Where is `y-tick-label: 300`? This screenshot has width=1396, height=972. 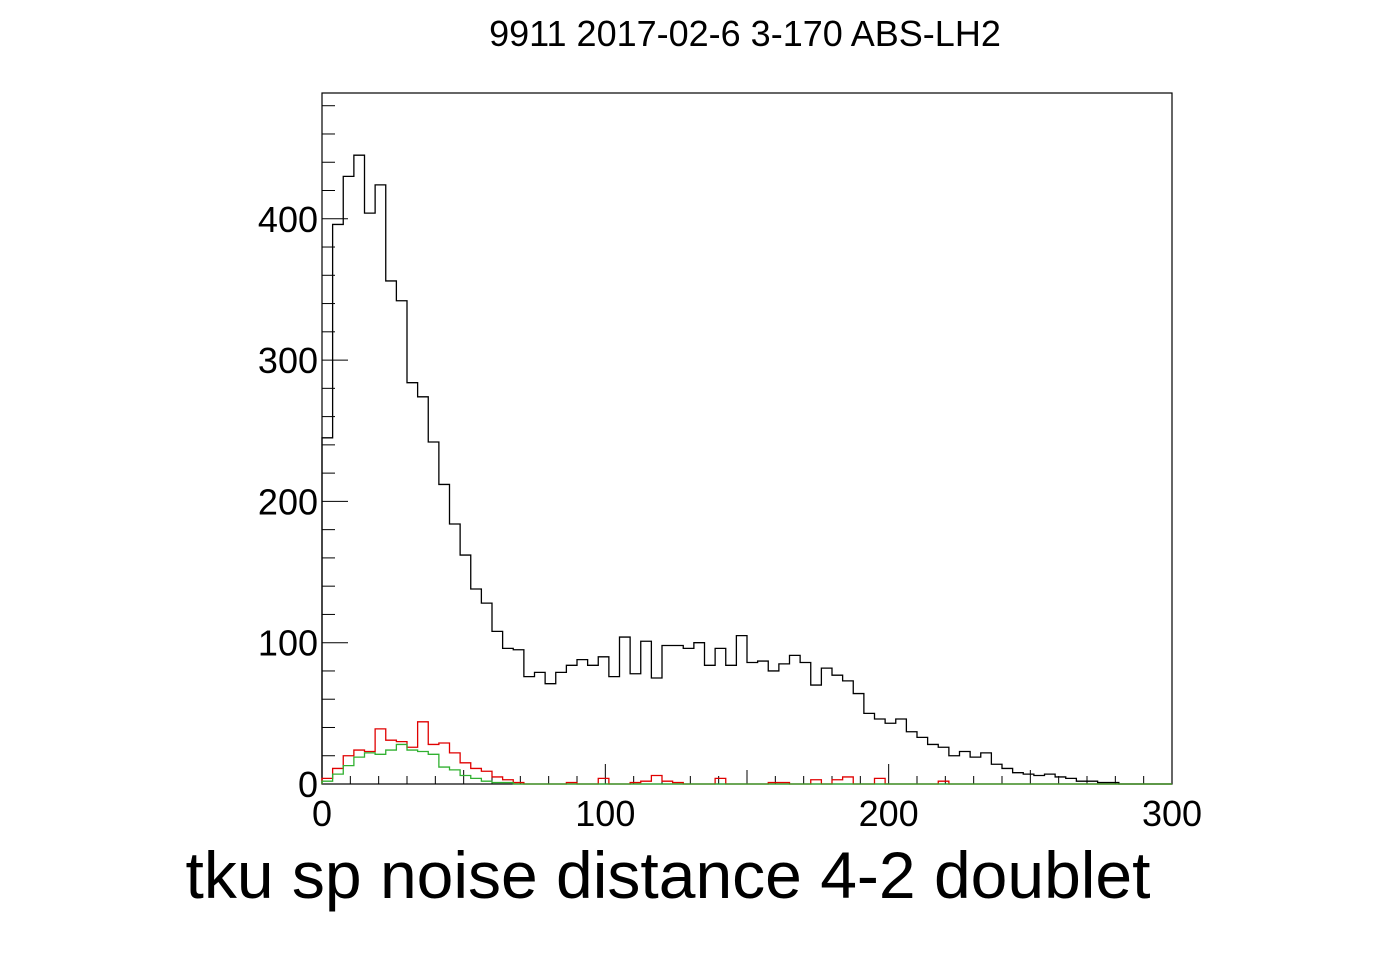
y-tick-label: 300 is located at coordinates (288, 360).